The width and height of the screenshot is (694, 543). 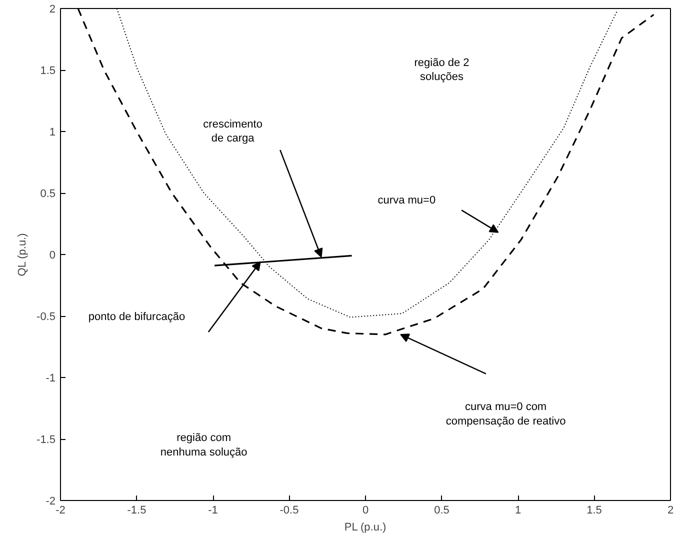 I want to click on y-tick-label: -2, so click(x=51, y=502).